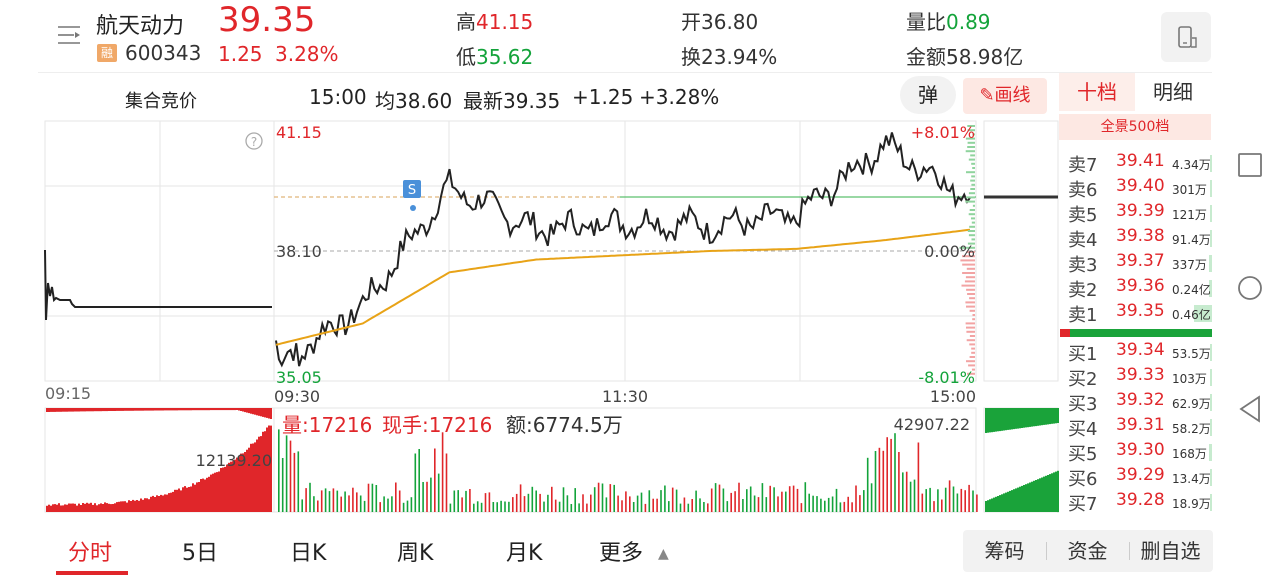 Image resolution: width=1280 pixels, height=576 pixels. Describe the element at coordinates (1087, 551) in the screenshot. I see `capital-flow-button: 资金` at that location.